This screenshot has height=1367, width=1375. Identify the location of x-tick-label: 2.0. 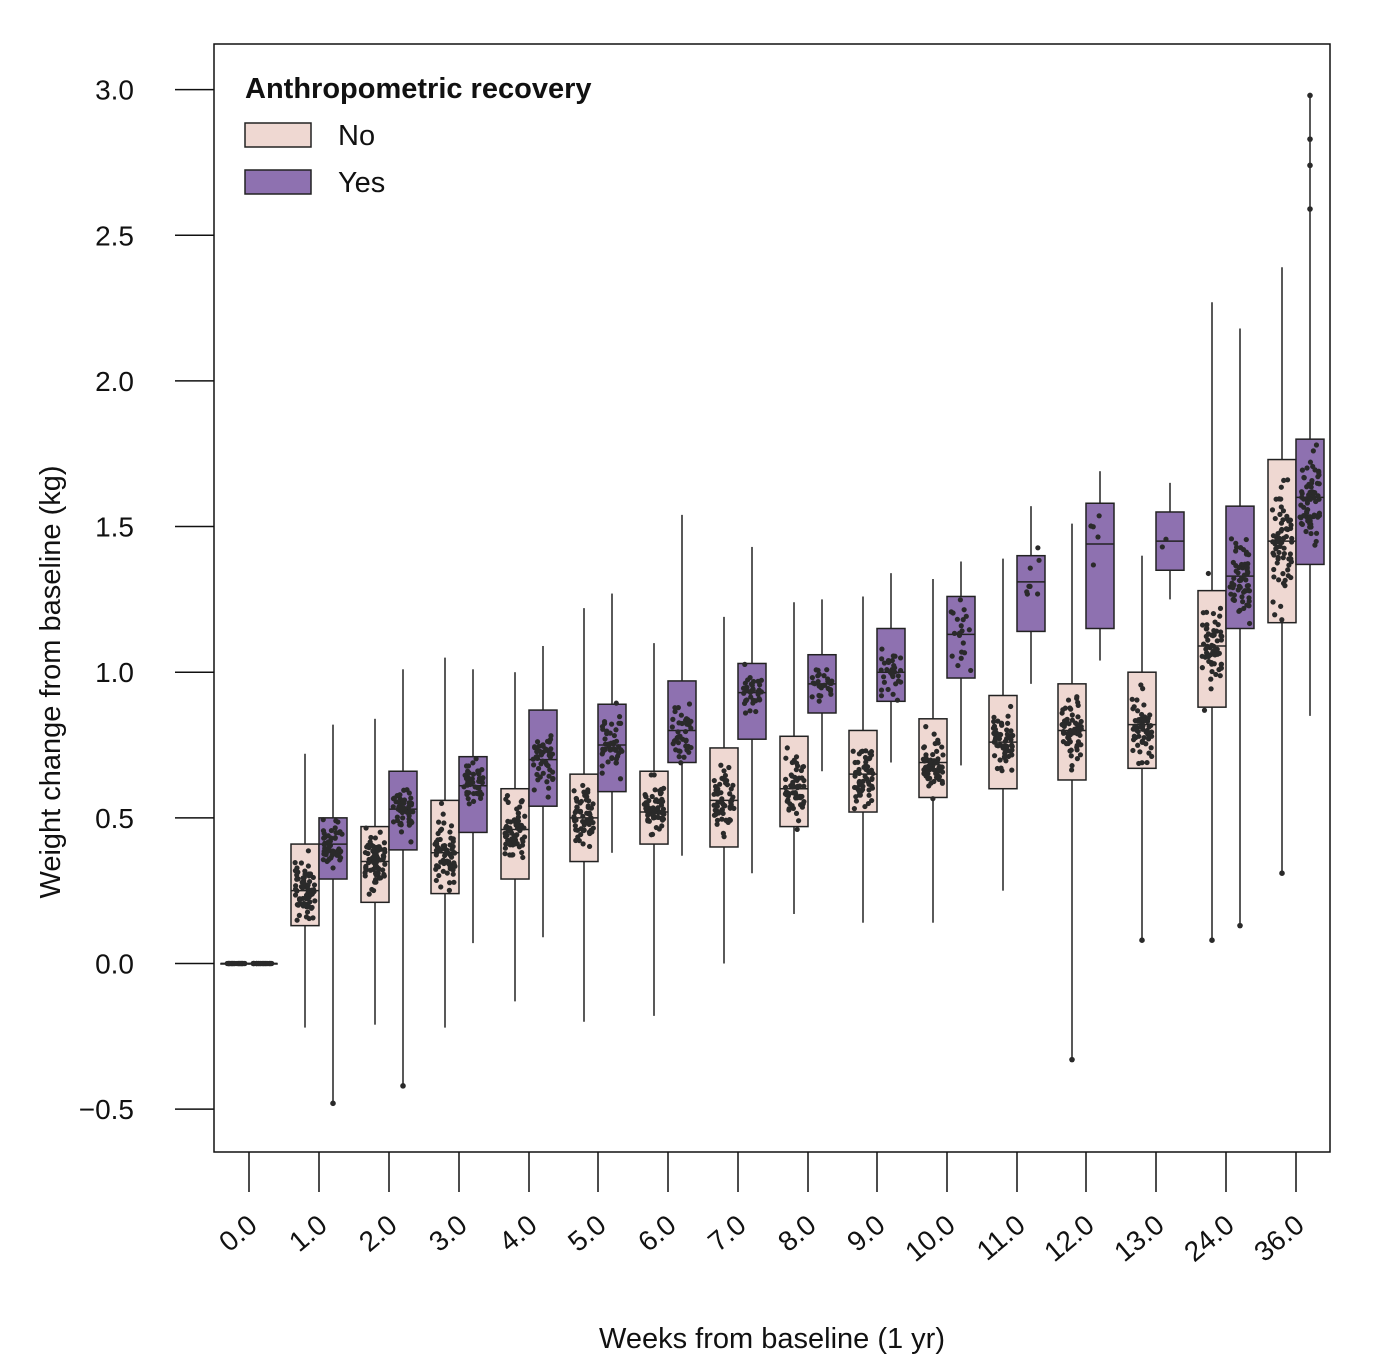
(378, 1233).